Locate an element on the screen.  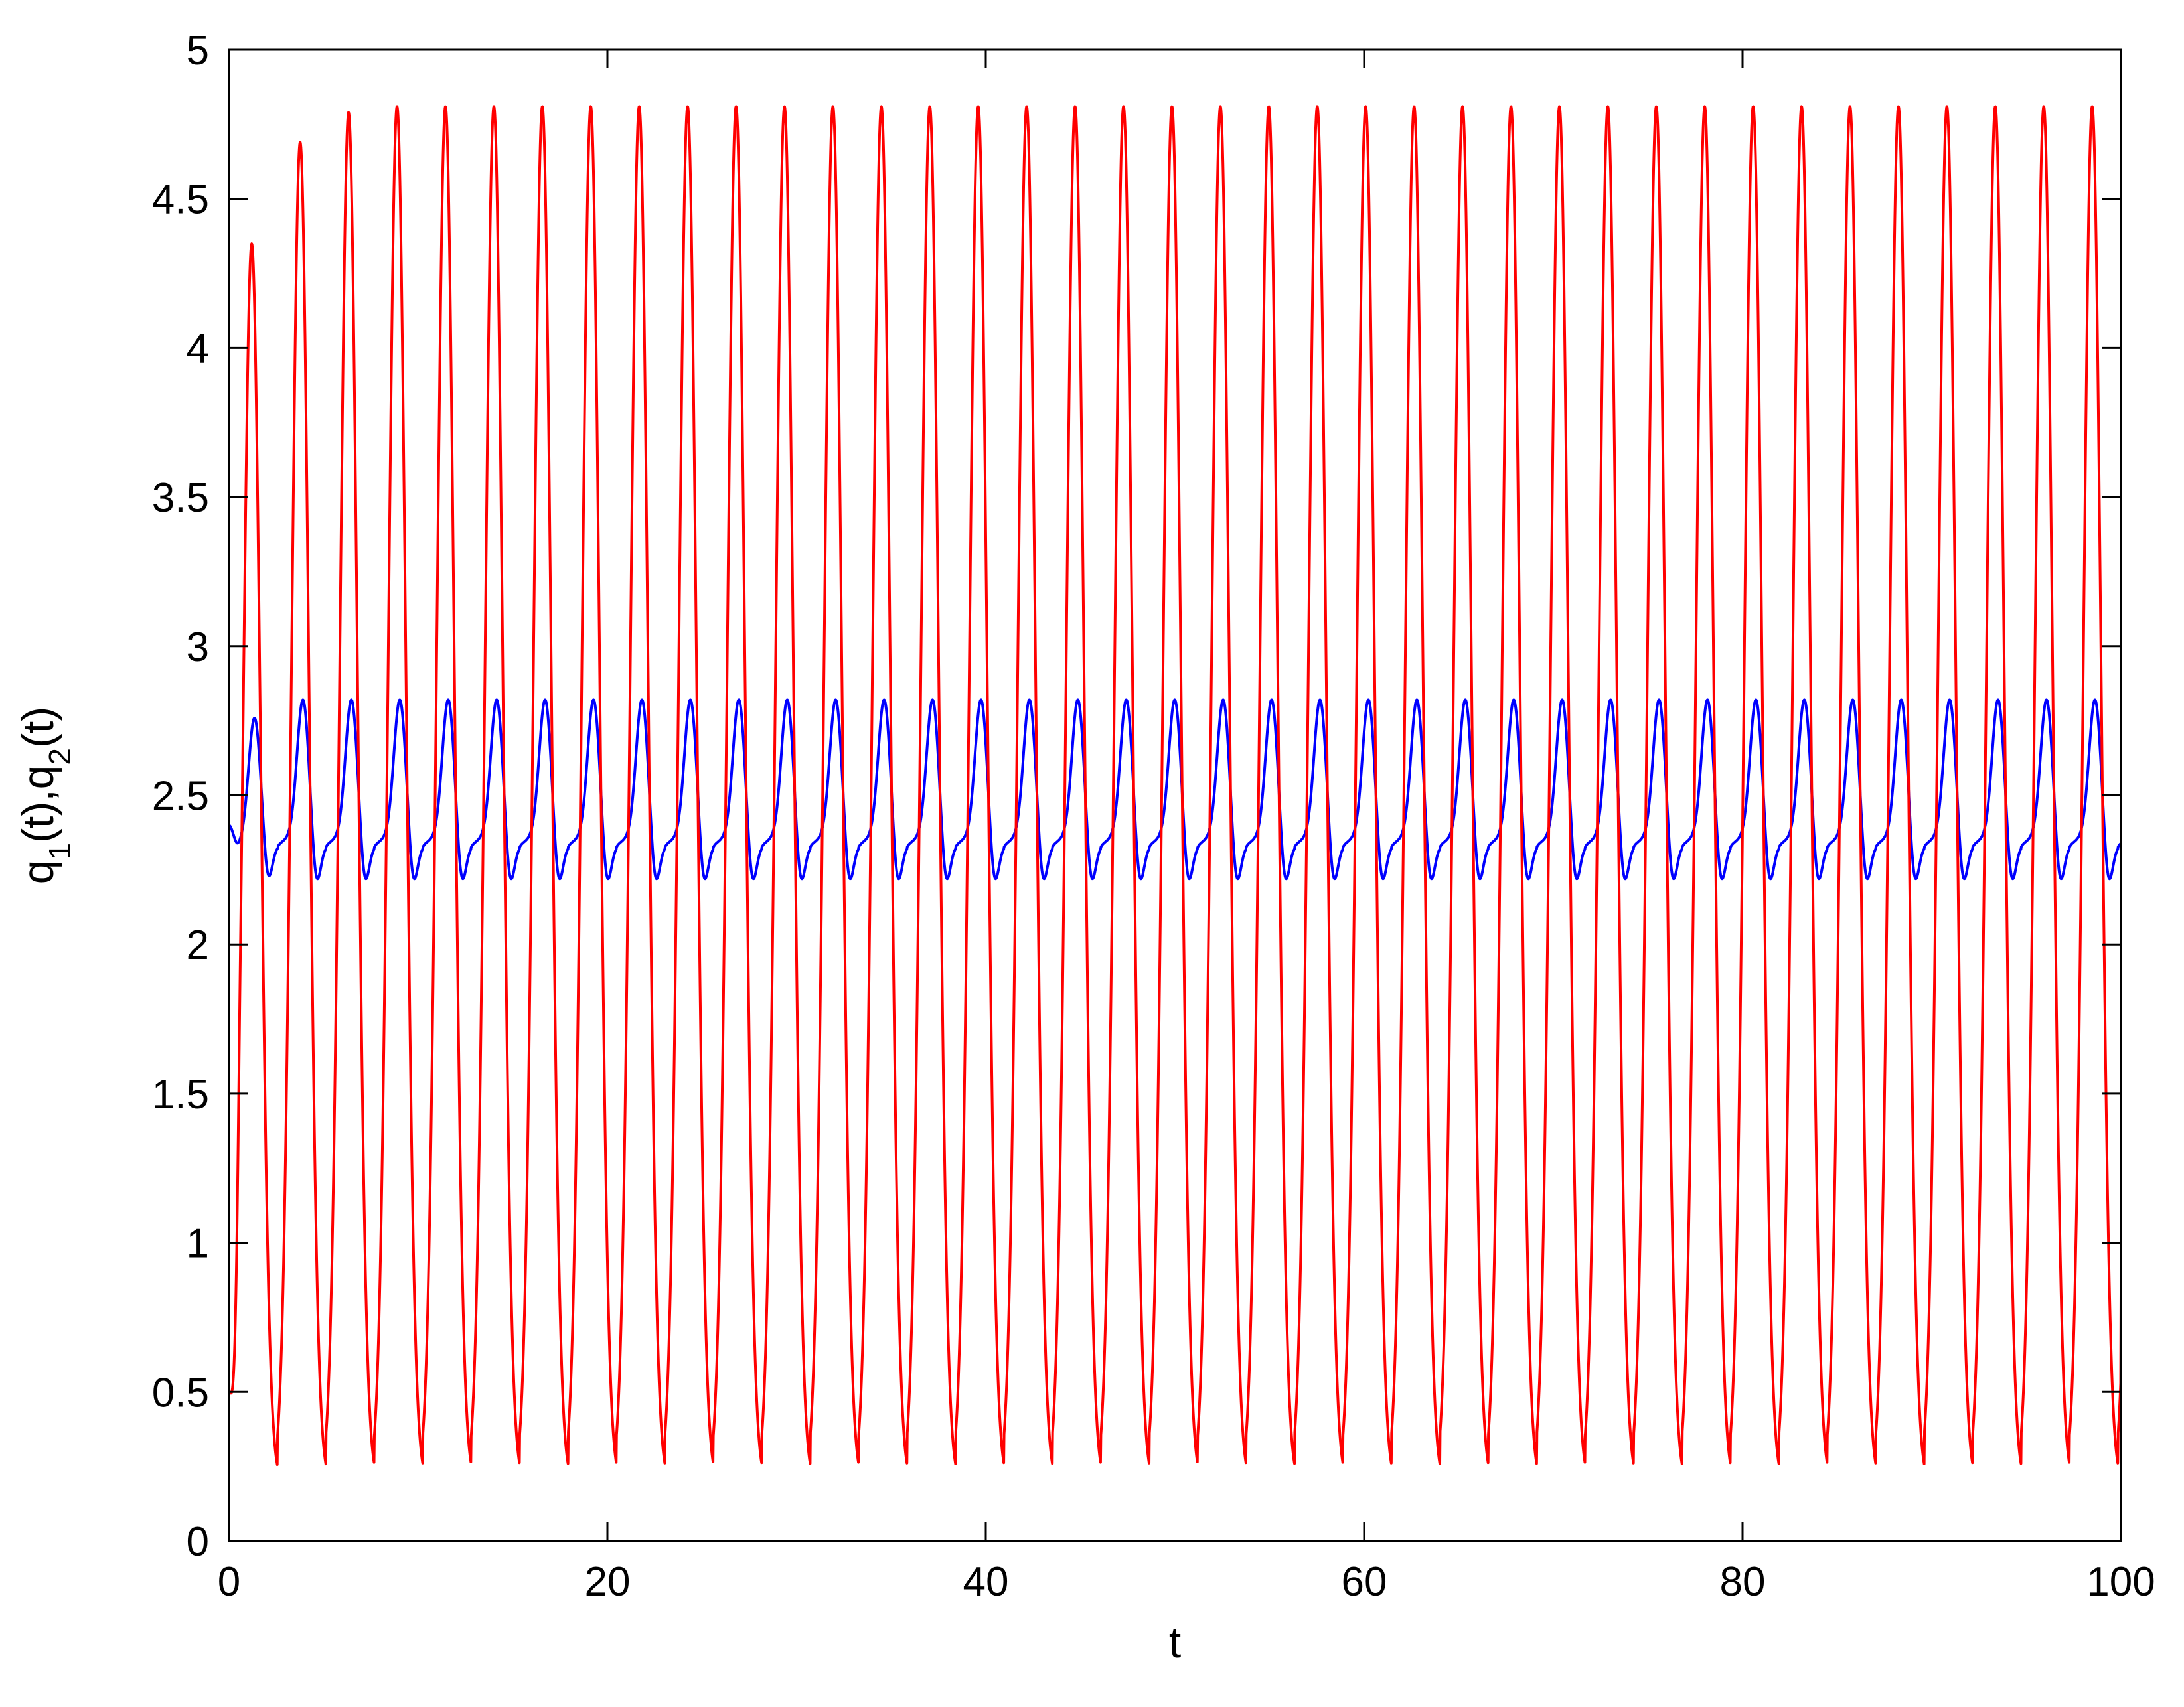
y-tick-label: 0 is located at coordinates (198, 1542).